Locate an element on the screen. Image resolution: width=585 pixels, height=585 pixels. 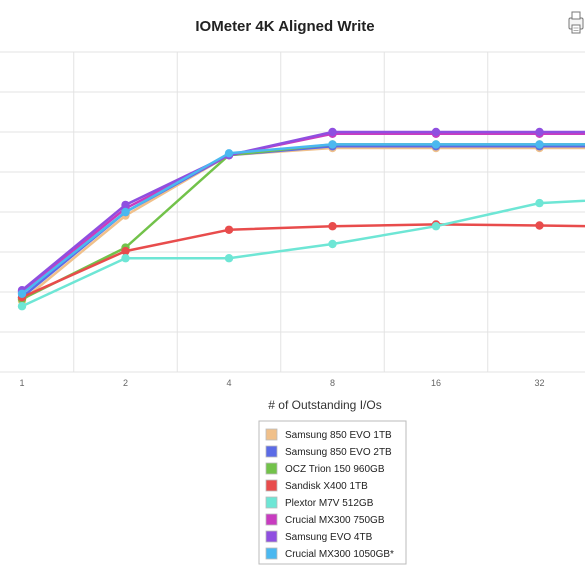
legend-label: Crucial MX300 750GB is located at coordinates (335, 520).